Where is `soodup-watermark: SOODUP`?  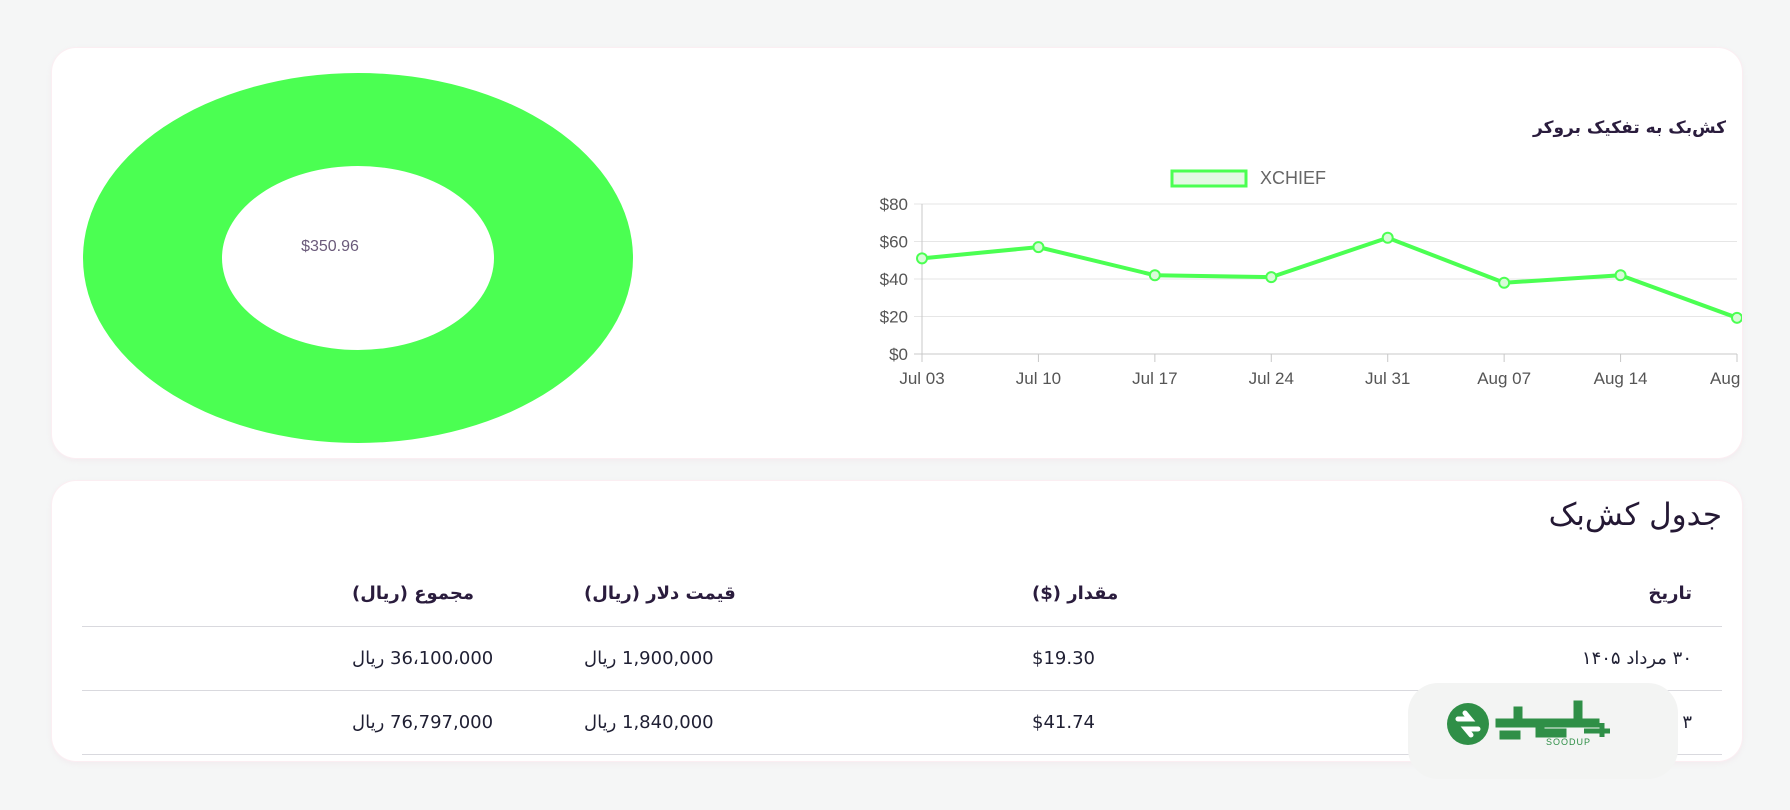
soodup-watermark: SOODUP is located at coordinates (1543, 731).